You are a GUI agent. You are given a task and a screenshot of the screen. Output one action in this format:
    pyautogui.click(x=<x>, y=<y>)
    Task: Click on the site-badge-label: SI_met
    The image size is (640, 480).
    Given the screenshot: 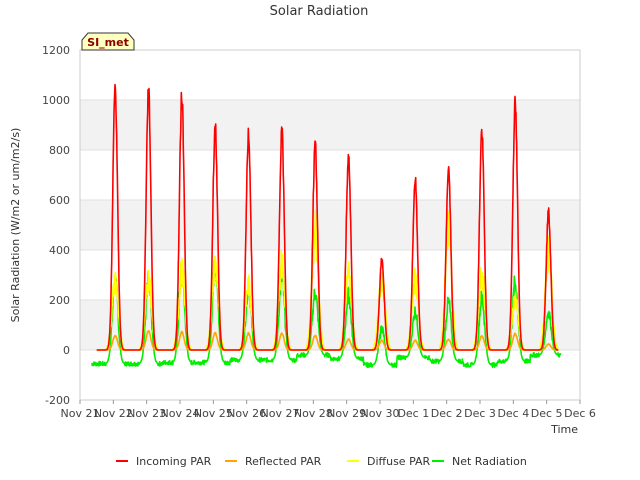 What is the action you would take?
    pyautogui.click(x=108, y=42)
    